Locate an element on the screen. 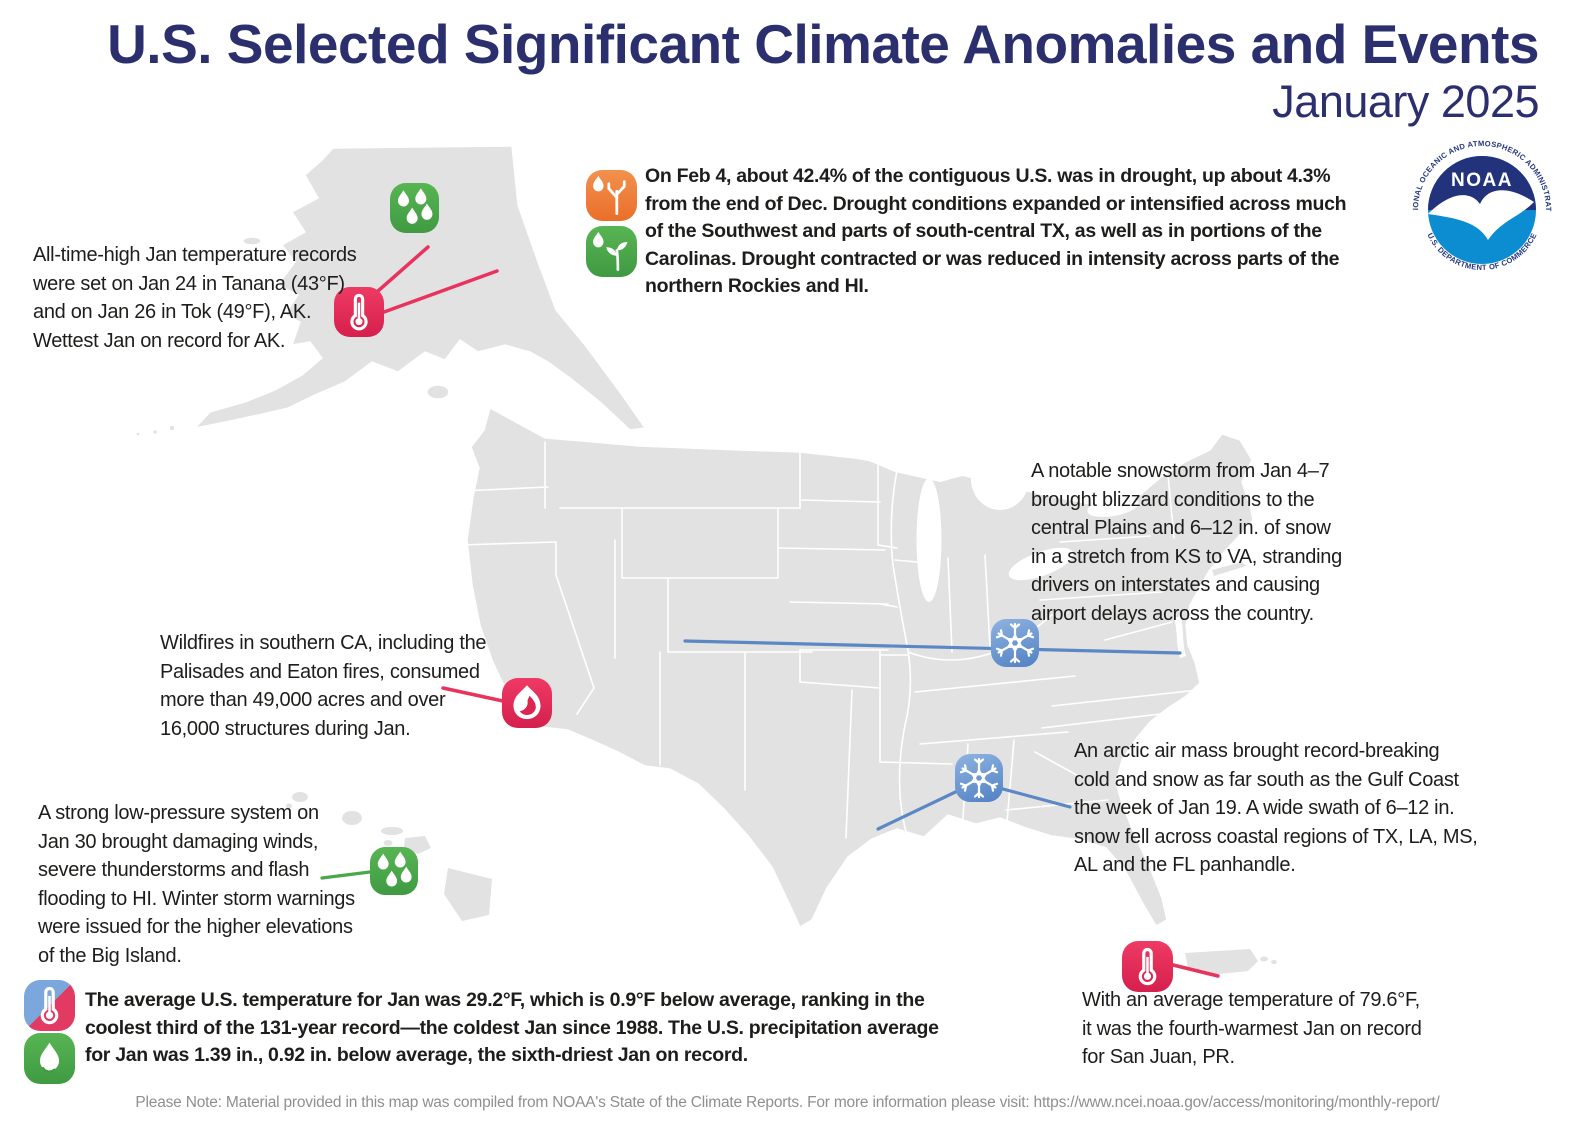 The width and height of the screenshot is (1575, 1125). summary-raindrop-icon is located at coordinates (49, 1058).